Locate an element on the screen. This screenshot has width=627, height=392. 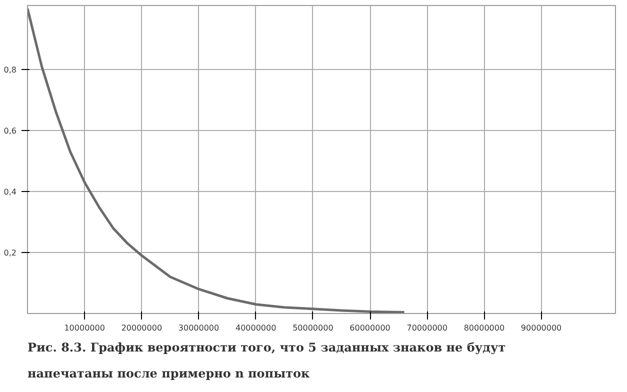
y-tick-label: 0,8 is located at coordinates (10, 70).